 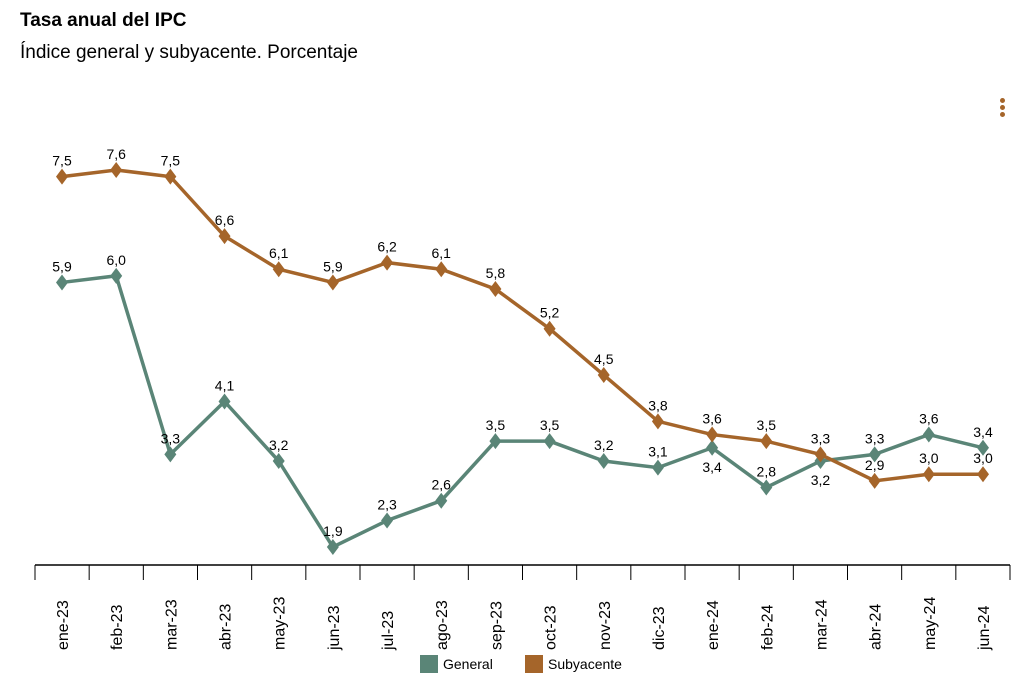 I want to click on data-label: 2,8, so click(x=767, y=471).